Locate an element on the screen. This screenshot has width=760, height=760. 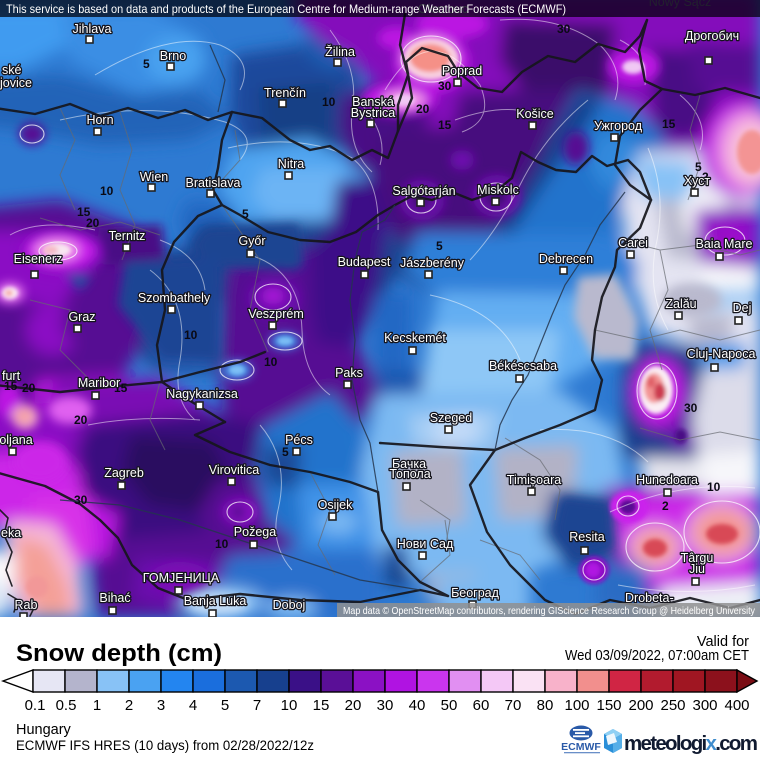
svg-text: meteologix.com is located at coordinates (690, 743).